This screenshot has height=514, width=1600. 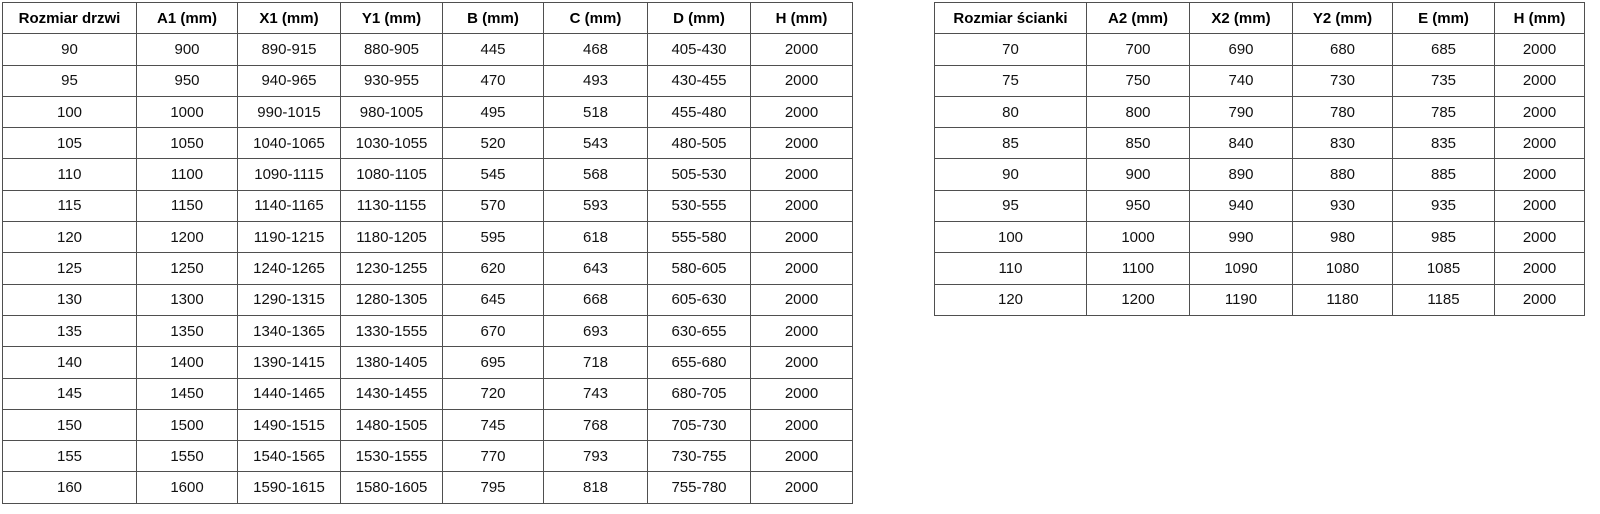 I want to click on table-cell: 890-915, so click(x=289, y=49).